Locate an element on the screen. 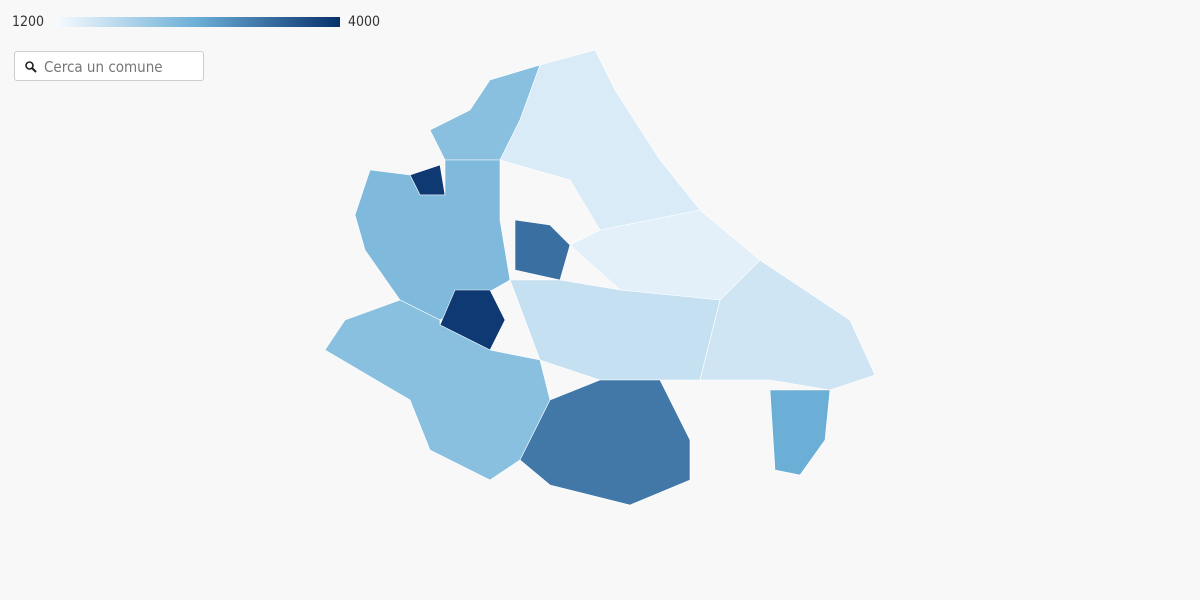 This screenshot has width=1200, height=600. search-box: Cerca un comune is located at coordinates (109, 66).